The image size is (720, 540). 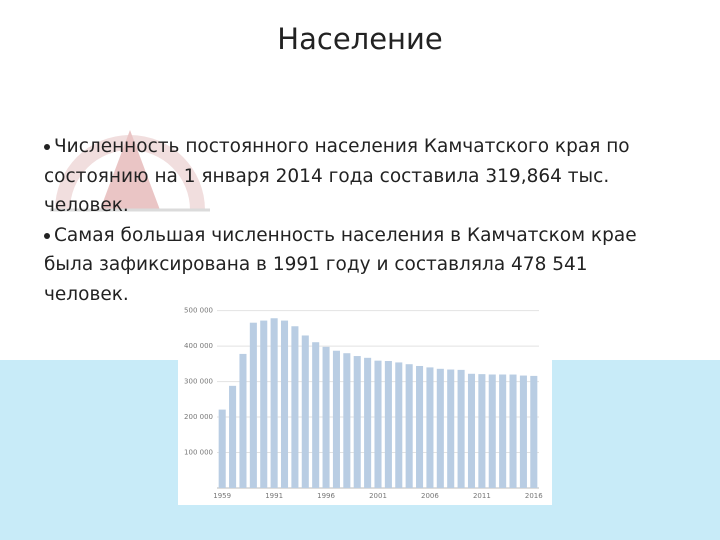 What do you see at coordinates (360, 39) in the screenshot?
I see `slide-title: Население` at bounding box center [360, 39].